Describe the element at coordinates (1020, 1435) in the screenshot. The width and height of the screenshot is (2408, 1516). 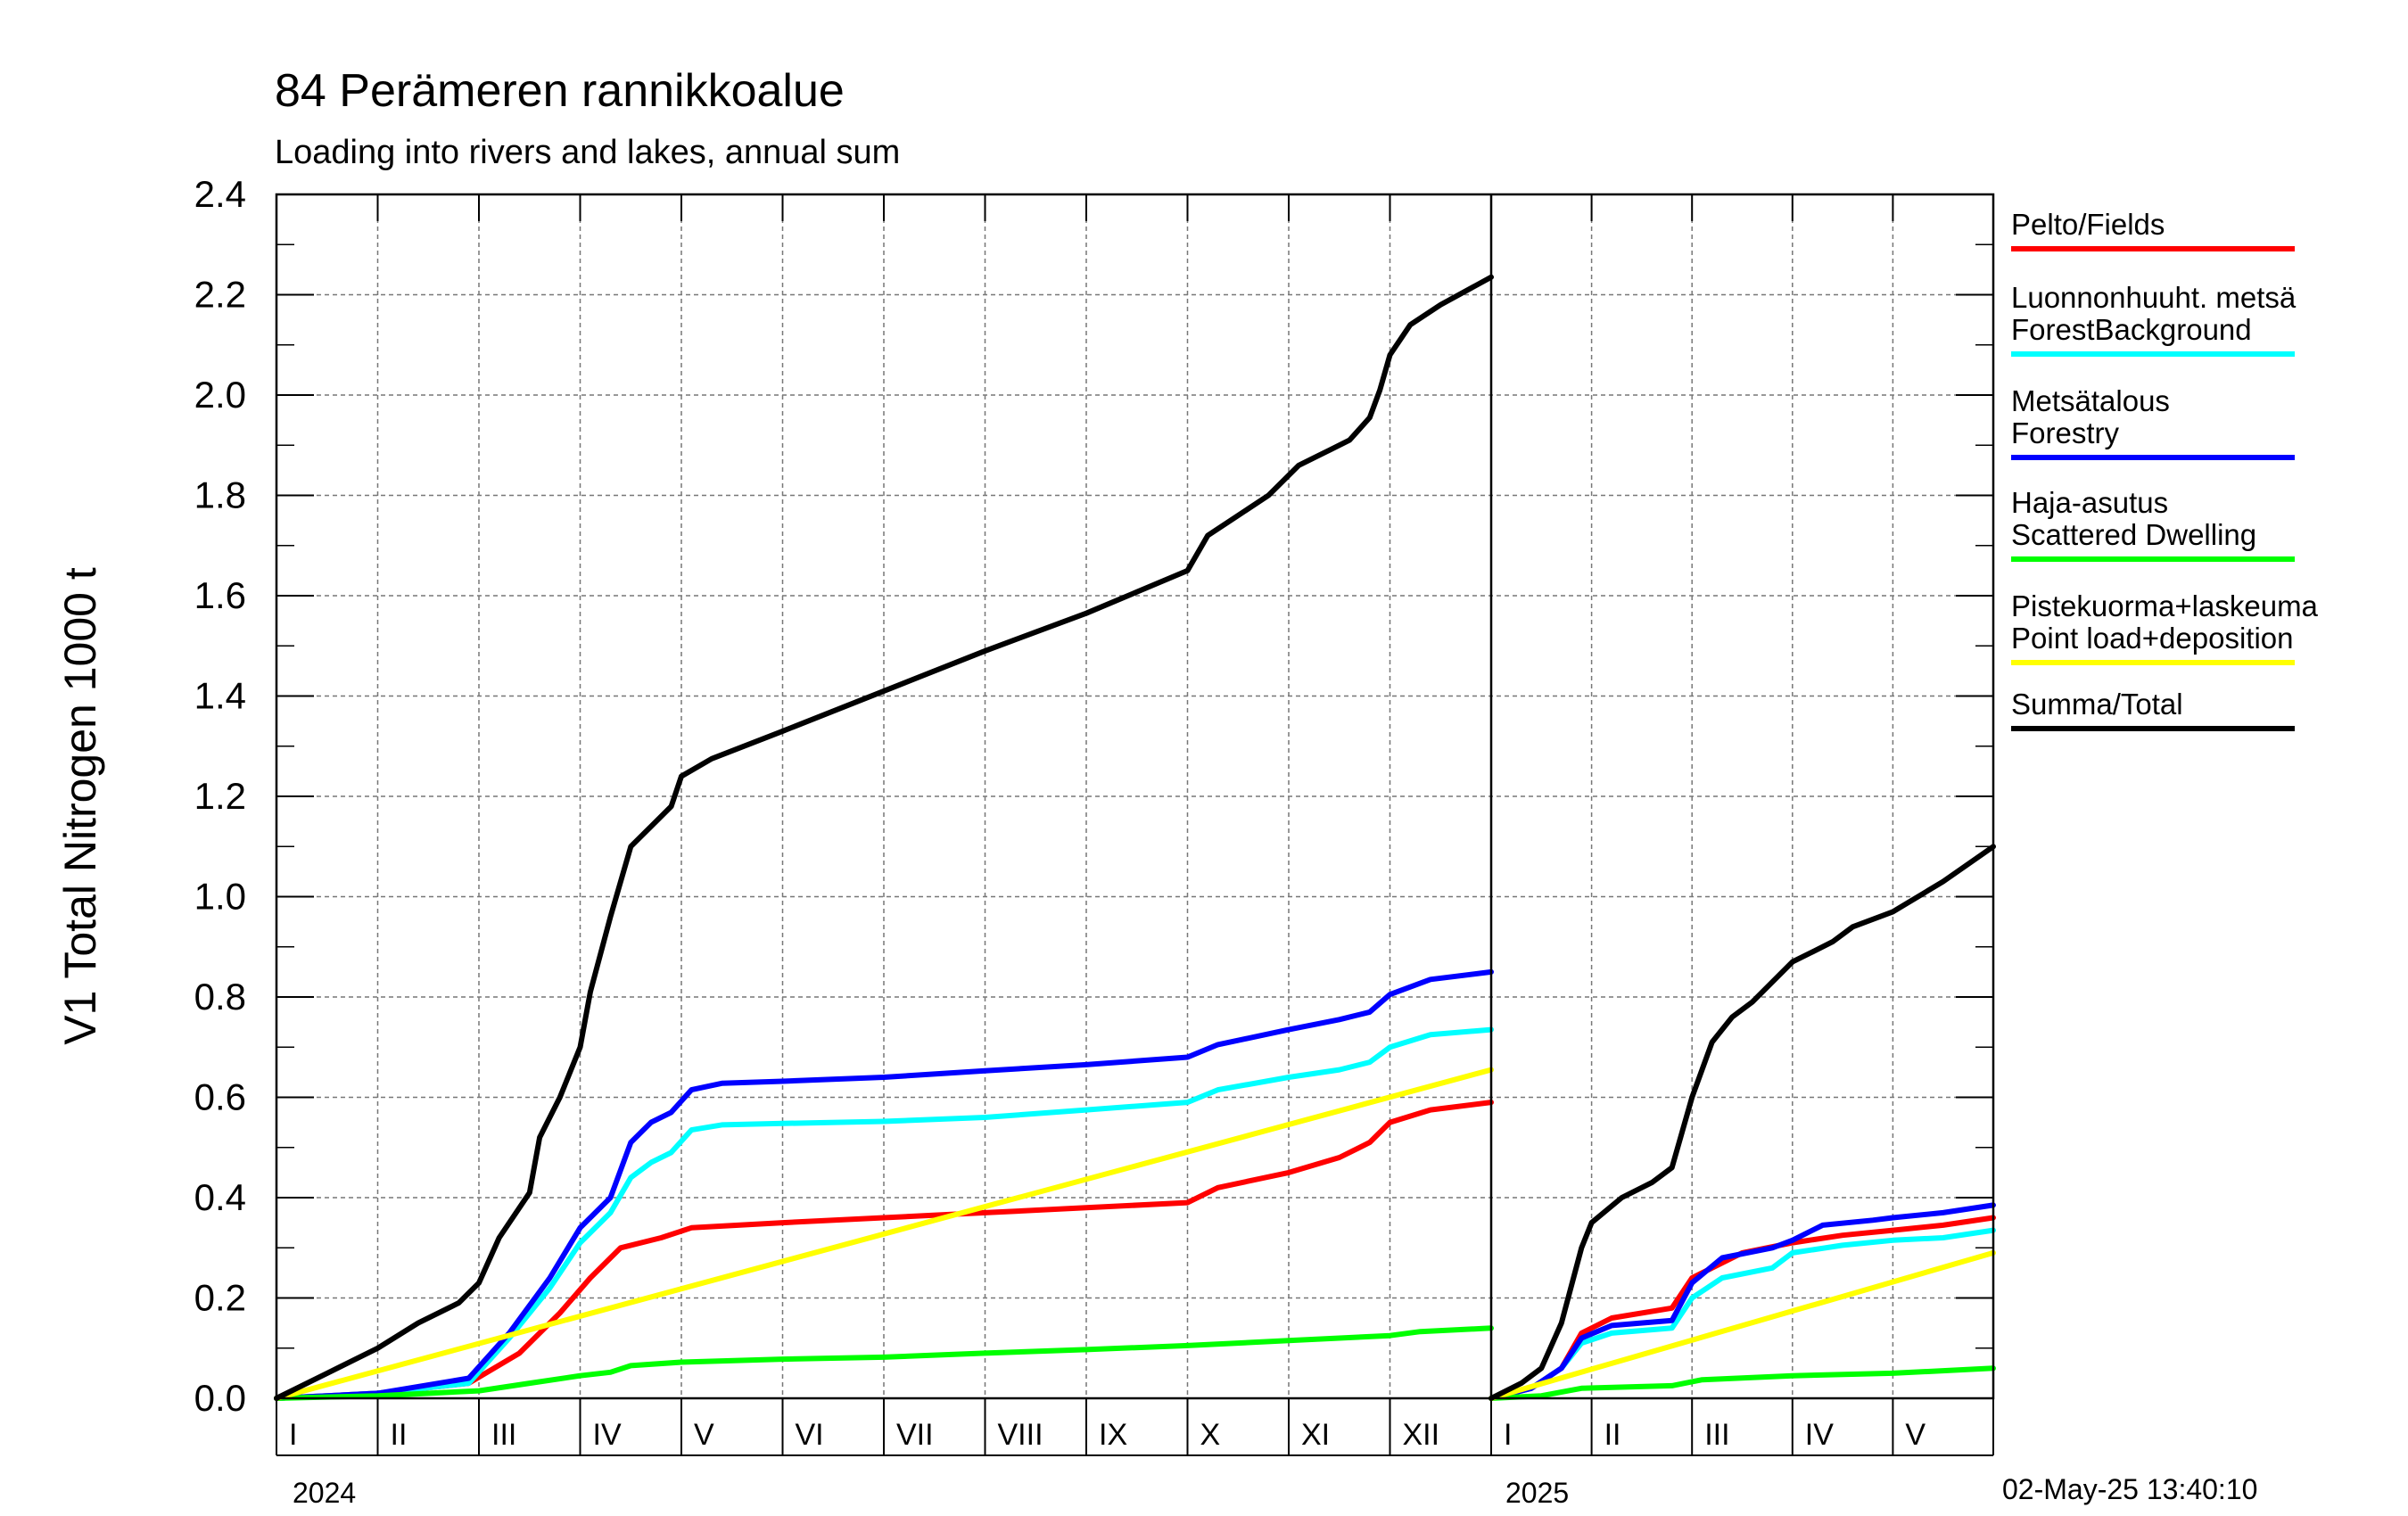
I see `month-label: VIII` at that location.